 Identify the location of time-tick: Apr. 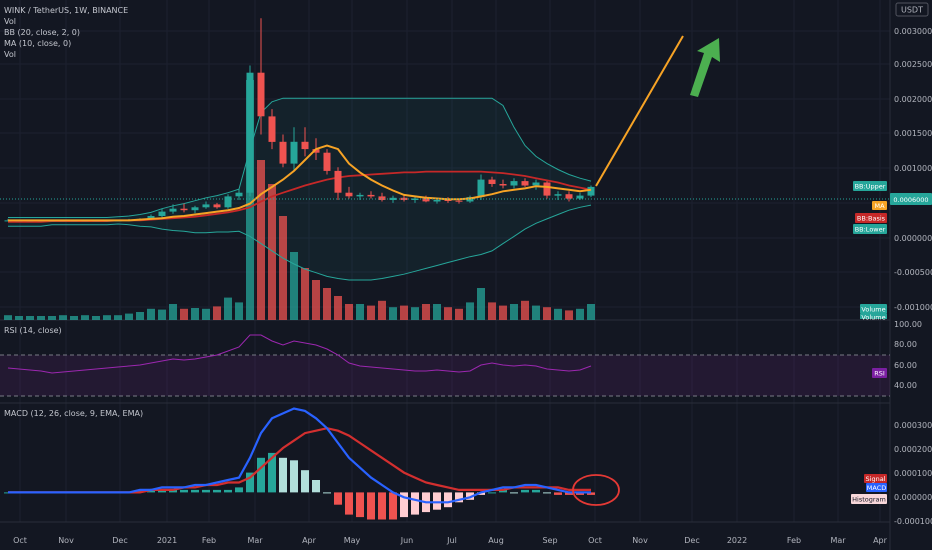
(880, 540).